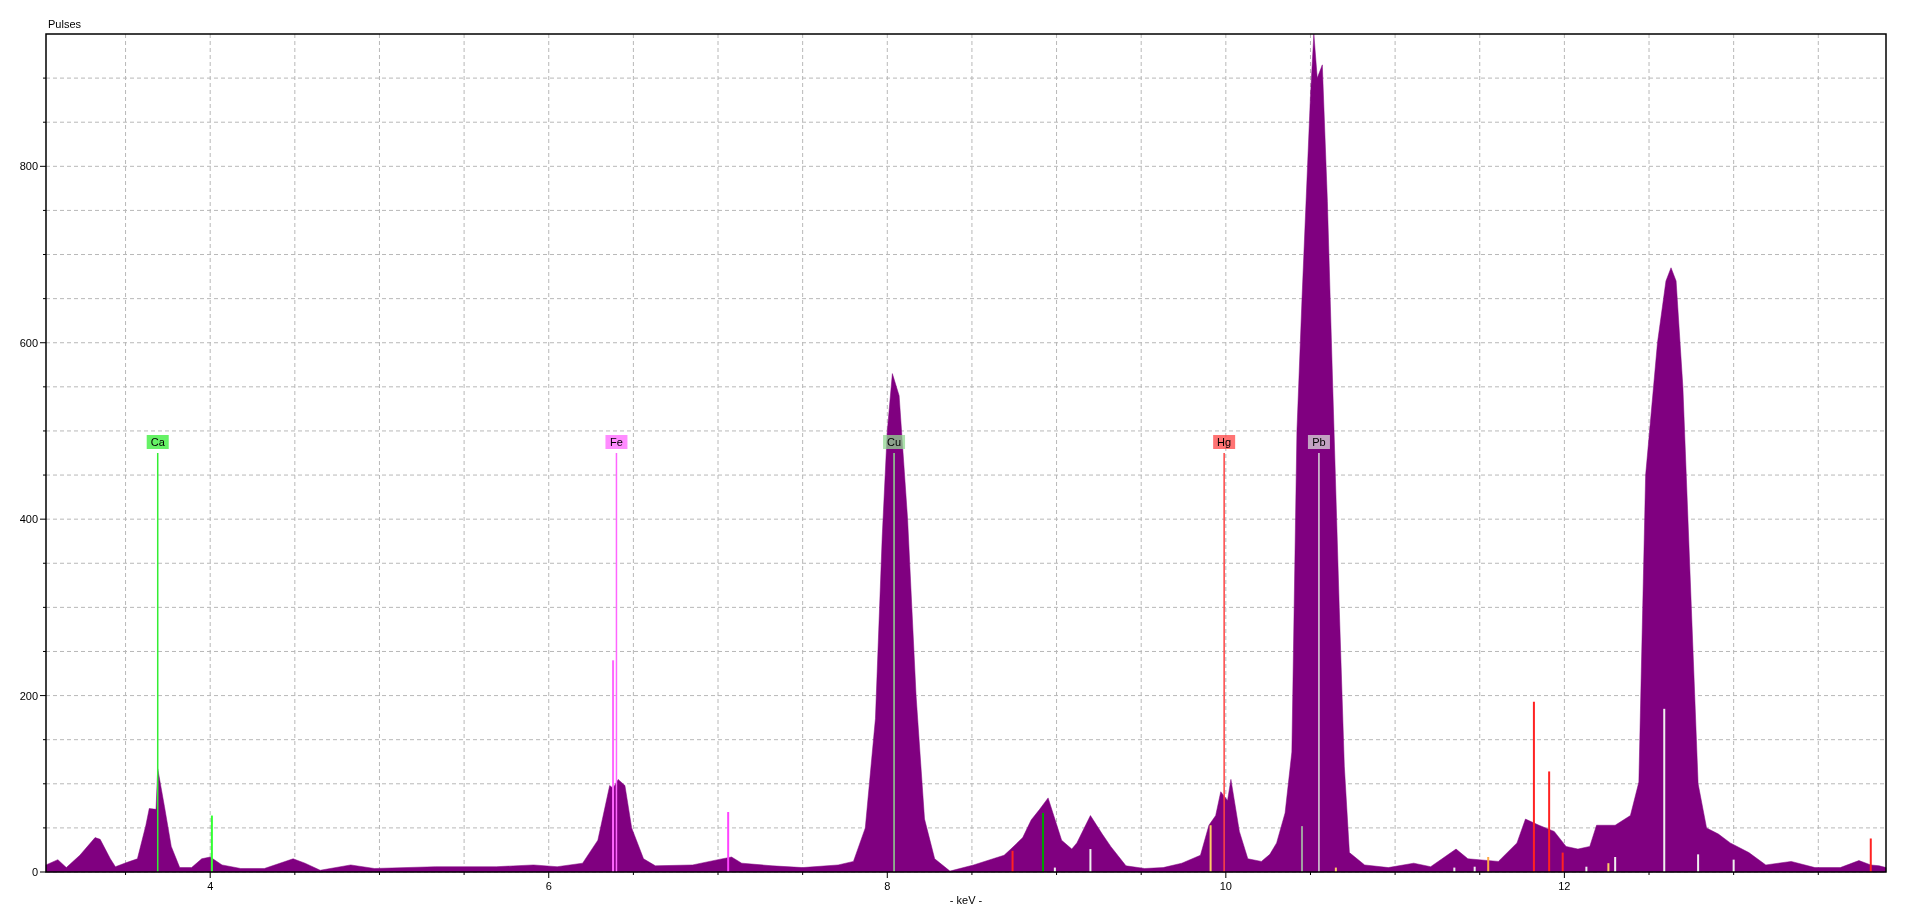  I want to click on y-tick-label: 600, so click(28, 342).